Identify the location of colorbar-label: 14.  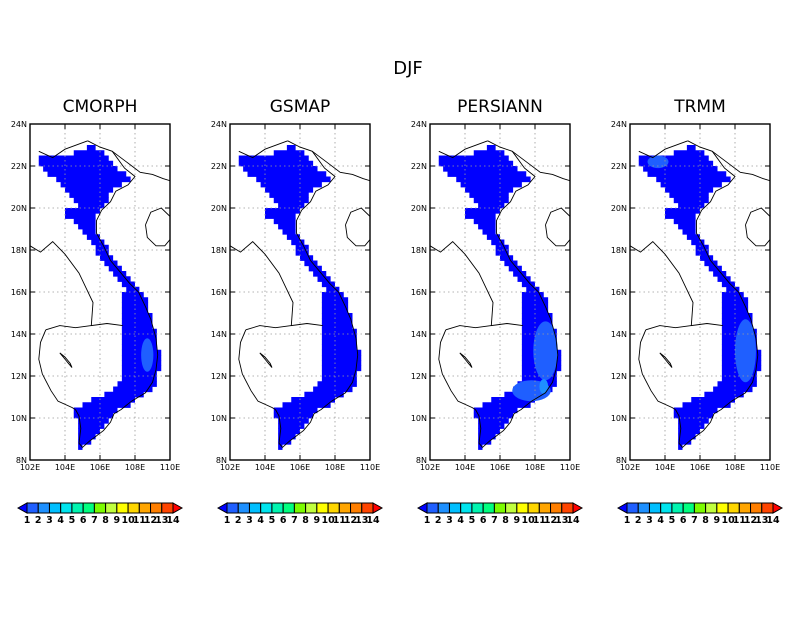
(373, 520).